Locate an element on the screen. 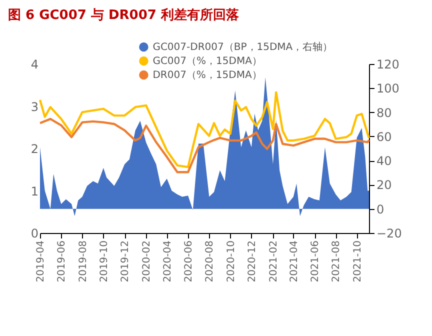 The image size is (432, 336). x-tick-label: 2021-02 is located at coordinates (274, 261).